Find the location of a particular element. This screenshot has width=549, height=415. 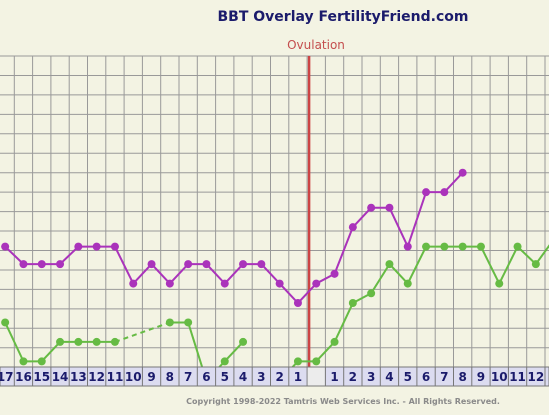

series-1-dashed-segment is located at coordinates (142, 332).